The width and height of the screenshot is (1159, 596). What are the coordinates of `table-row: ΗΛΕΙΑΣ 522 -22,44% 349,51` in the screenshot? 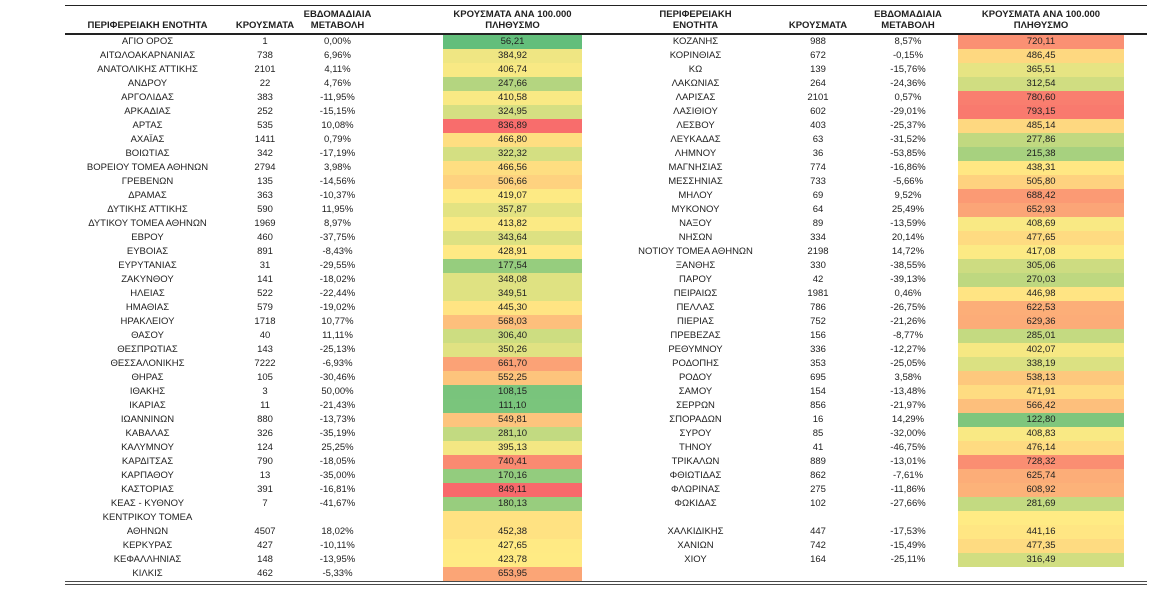 It's located at (323, 294).